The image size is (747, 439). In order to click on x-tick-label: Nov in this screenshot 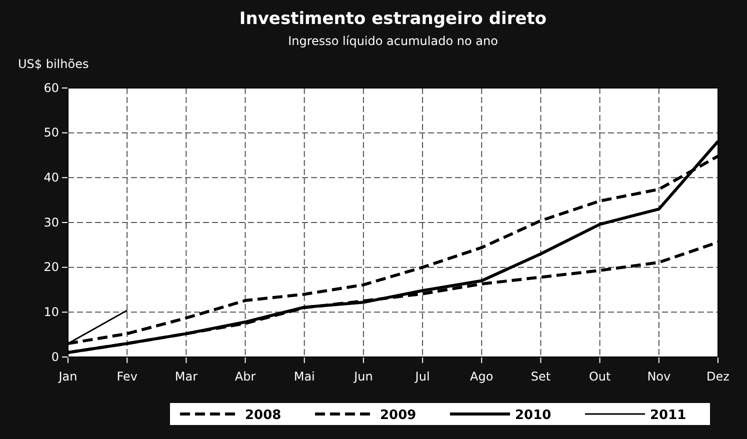, I will do `click(659, 376)`.